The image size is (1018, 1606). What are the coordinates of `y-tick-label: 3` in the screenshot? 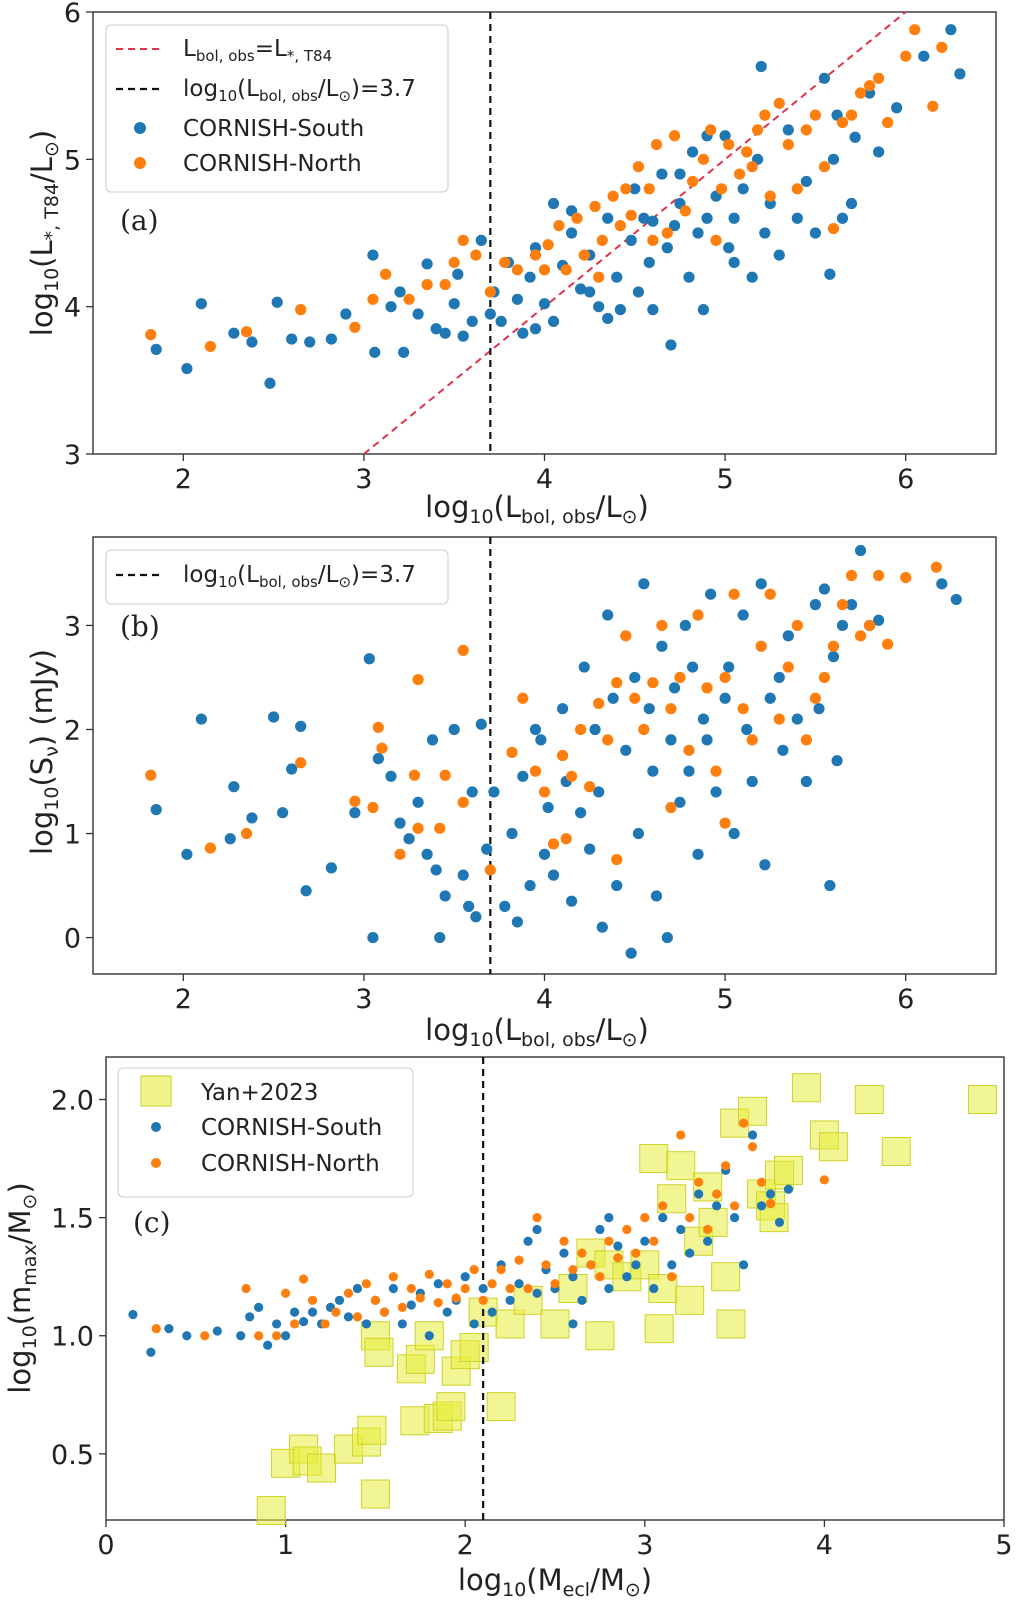 It's located at (72, 626).